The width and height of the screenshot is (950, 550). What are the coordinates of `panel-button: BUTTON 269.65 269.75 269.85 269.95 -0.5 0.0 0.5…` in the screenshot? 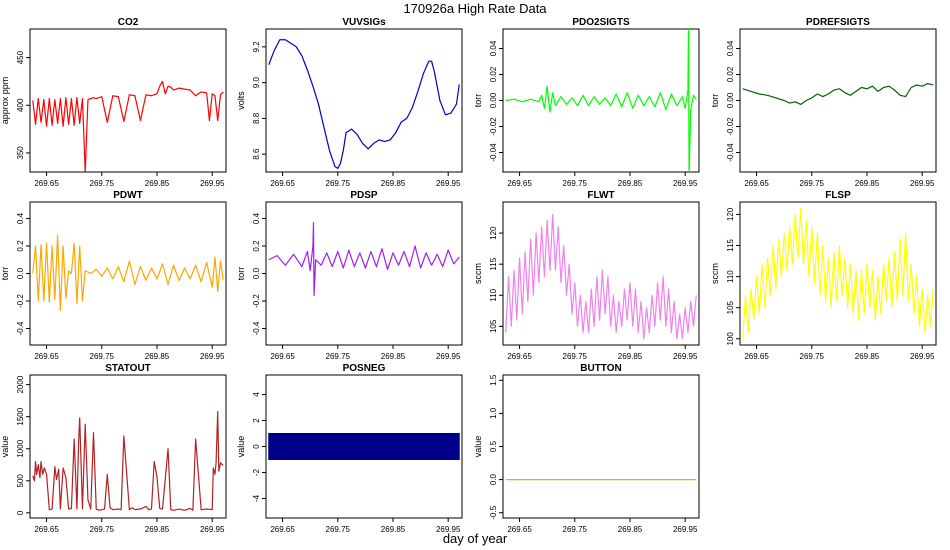 It's located at (586, 448).